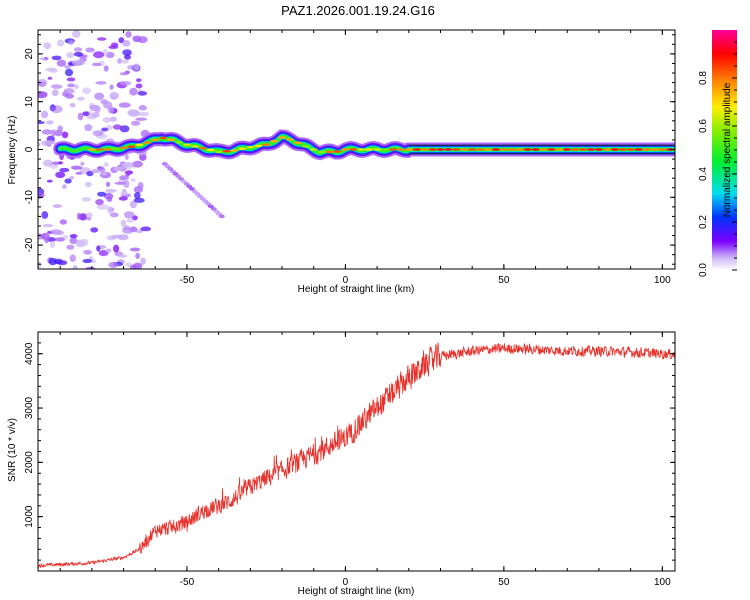  I want to click on snr-ytick-label: 4000, so click(29, 353).